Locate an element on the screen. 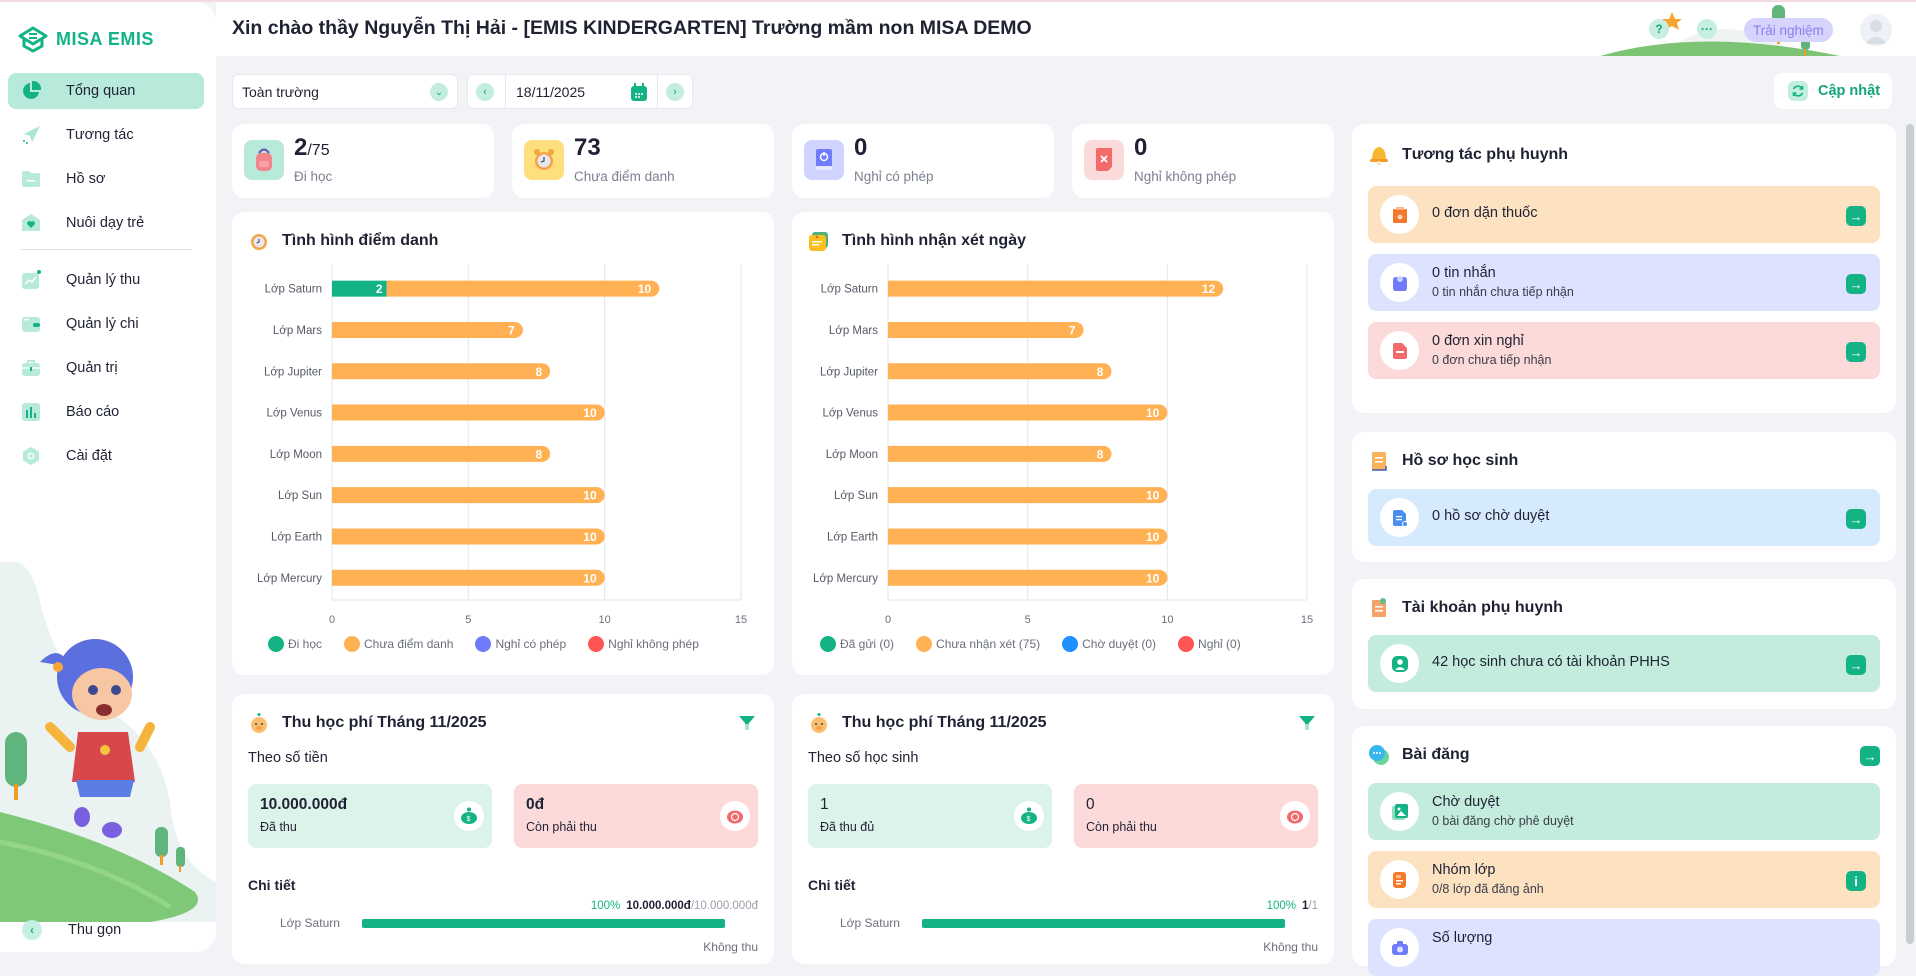  wallet-icon is located at coordinates (31, 324).